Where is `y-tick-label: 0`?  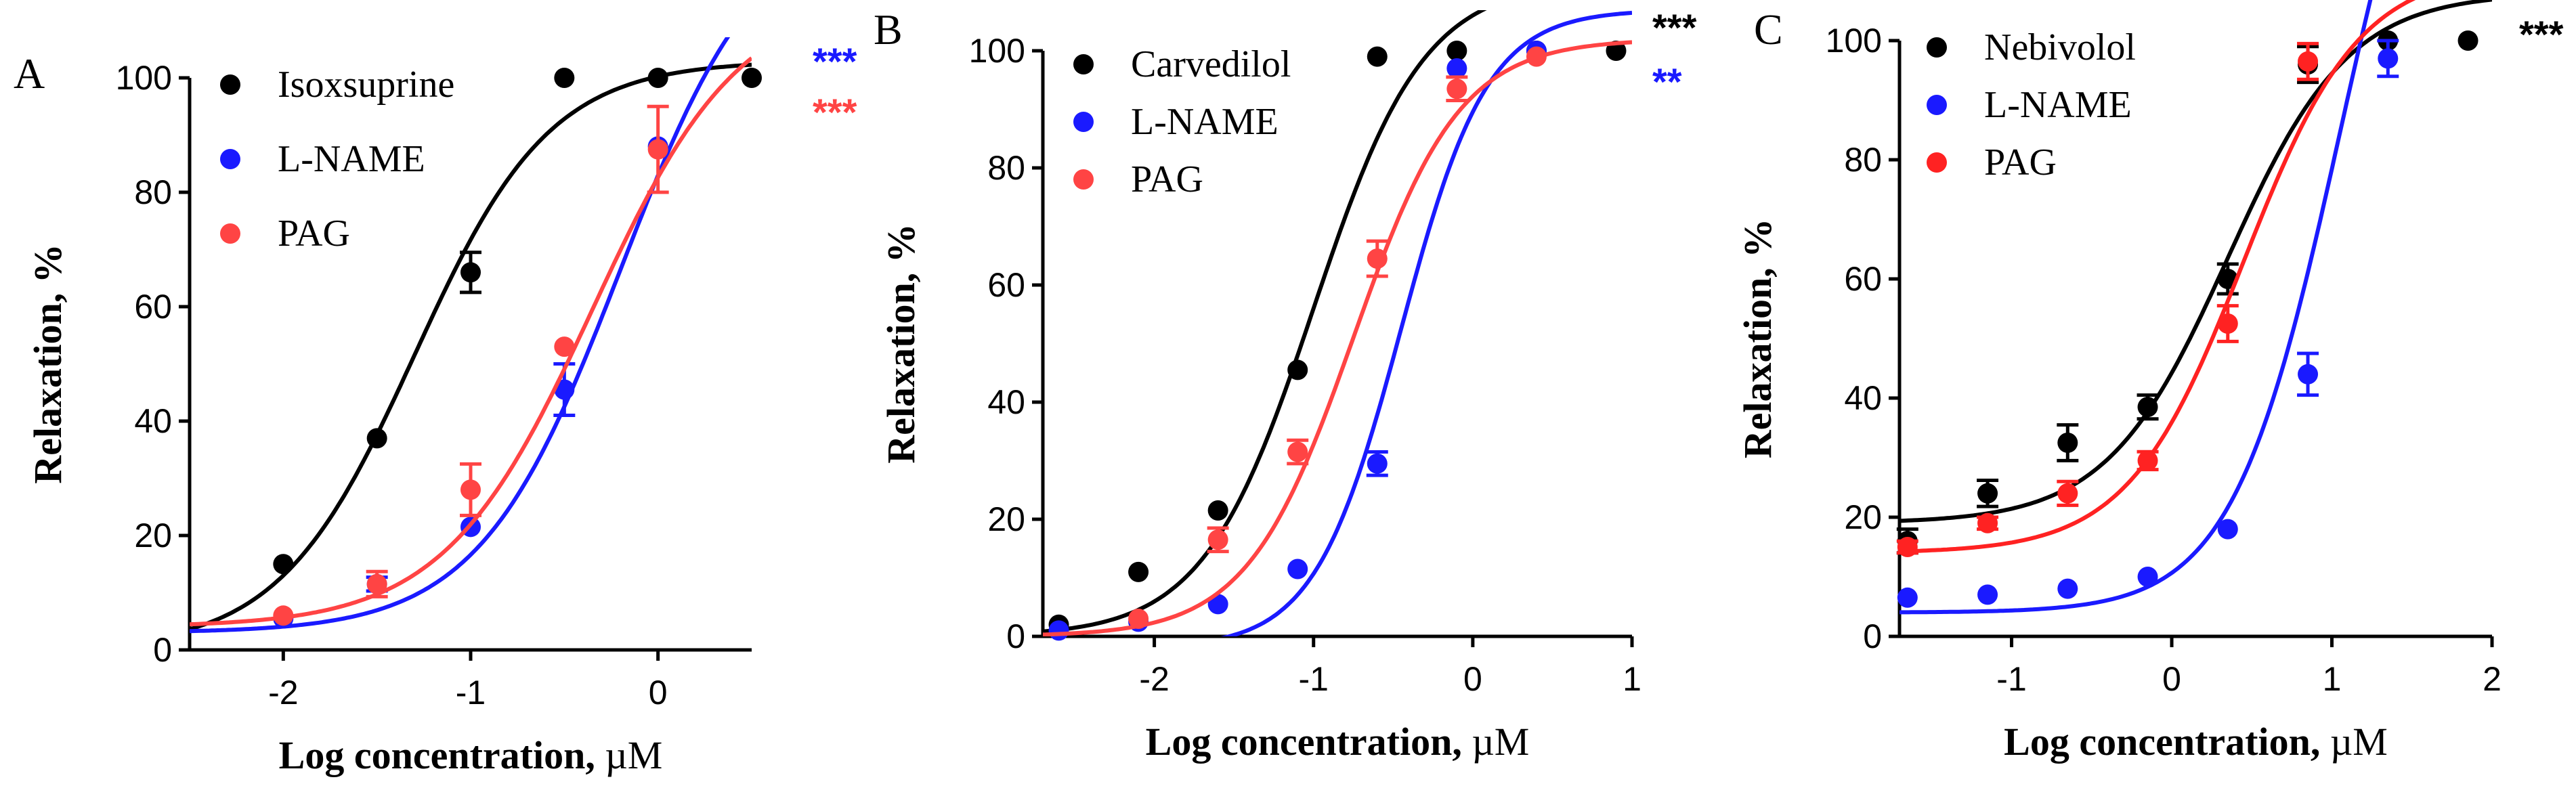
y-tick-label: 0 is located at coordinates (1872, 636).